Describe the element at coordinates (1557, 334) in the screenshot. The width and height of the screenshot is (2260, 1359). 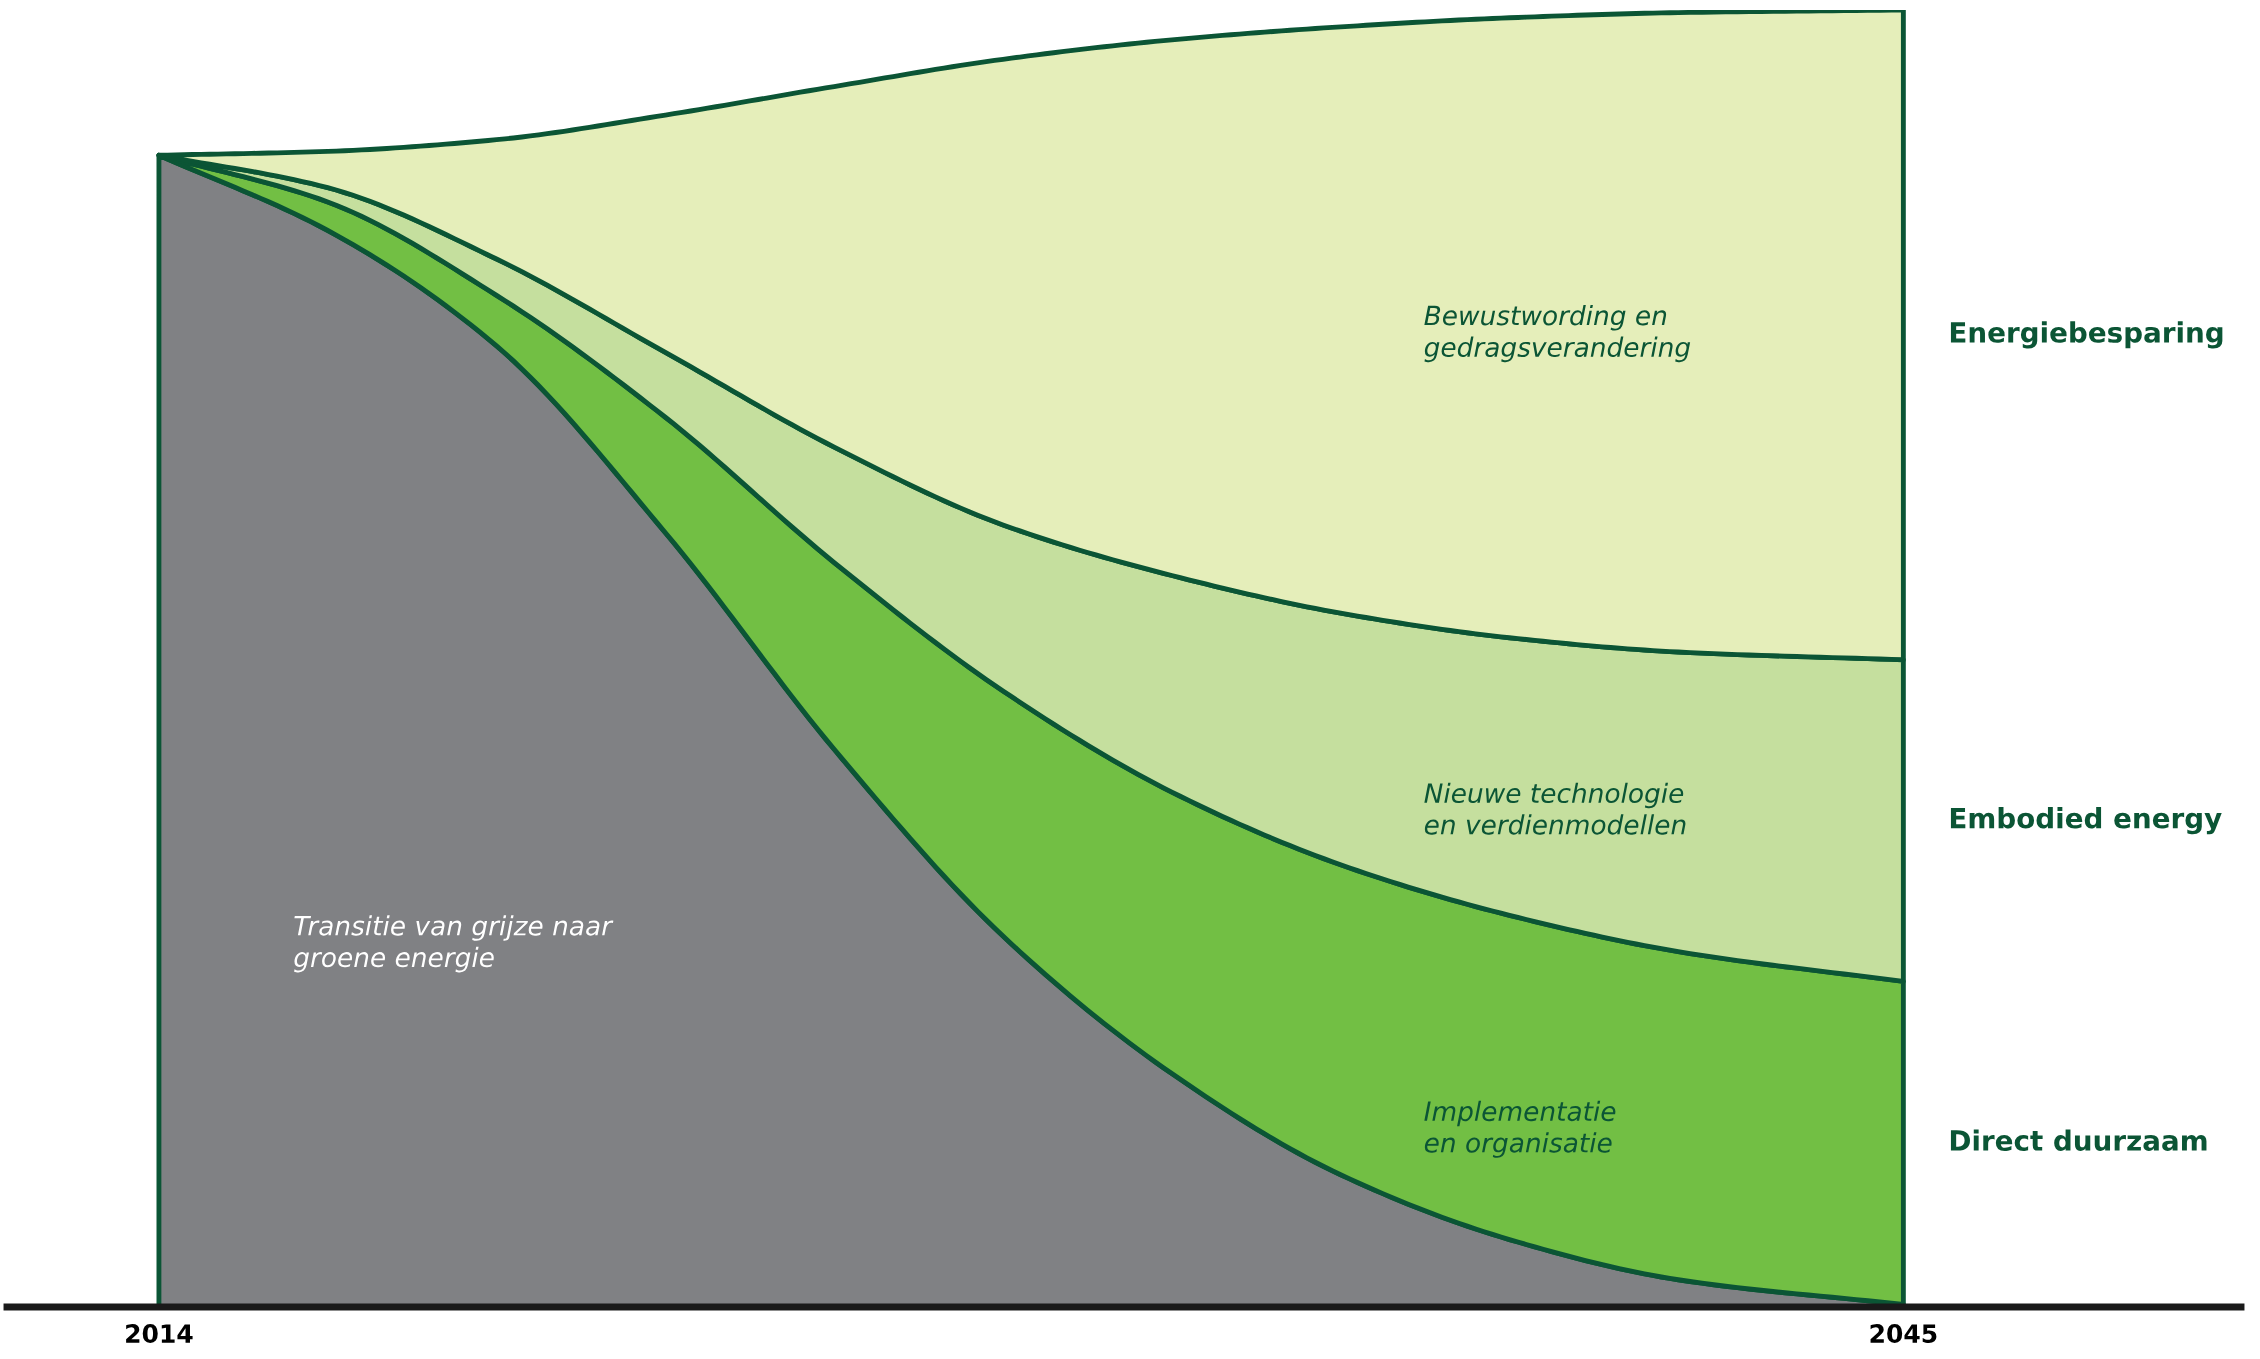
I see `series-label: Bewustwording en gedragsverandering` at that location.